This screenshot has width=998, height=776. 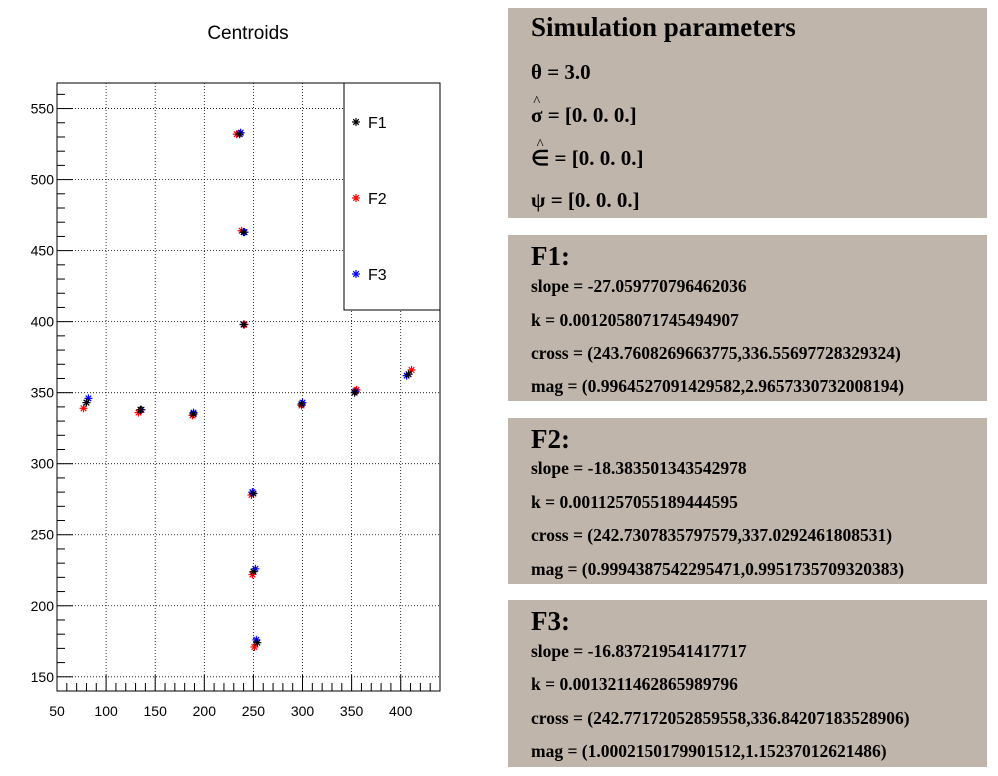 What do you see at coordinates (536, 115) in the screenshot?
I see `sigma-symbol: σ` at bounding box center [536, 115].